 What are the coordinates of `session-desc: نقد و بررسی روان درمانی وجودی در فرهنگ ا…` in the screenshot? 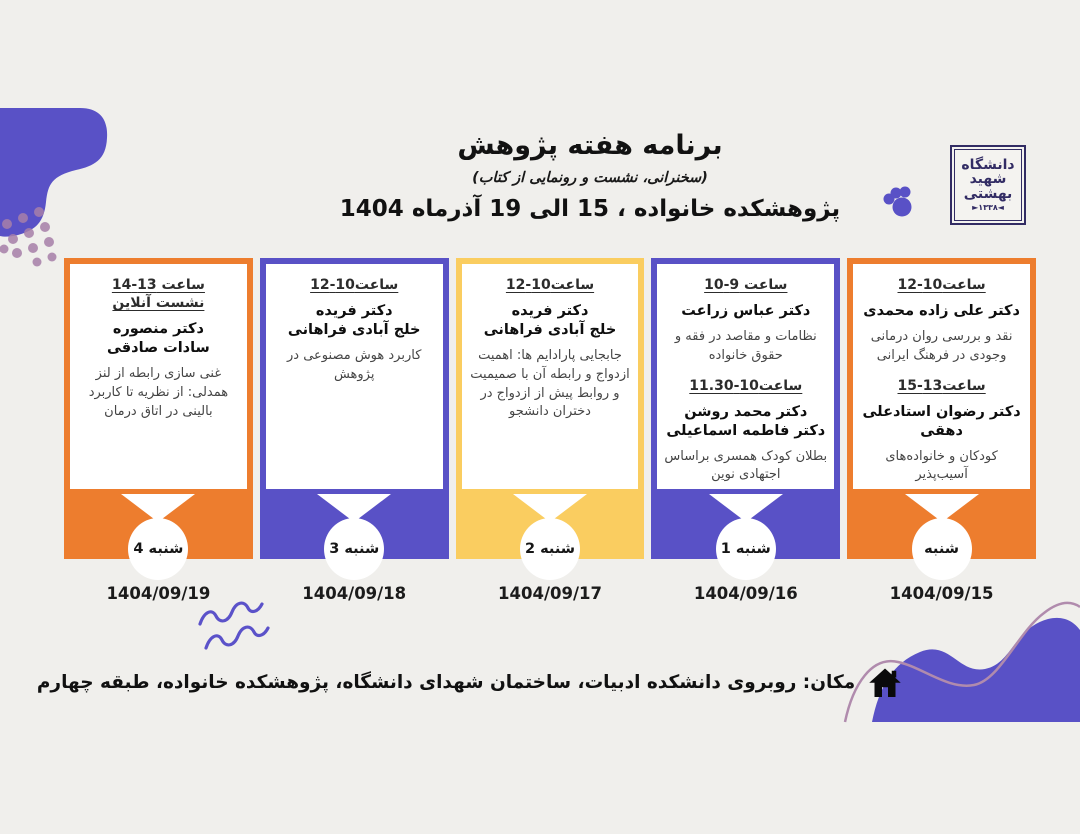 It's located at (941, 346).